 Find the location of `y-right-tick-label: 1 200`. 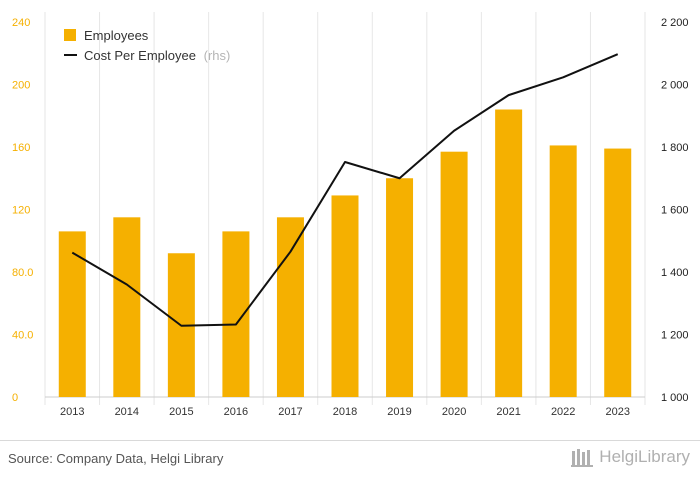

y-right-tick-label: 1 200 is located at coordinates (675, 336).